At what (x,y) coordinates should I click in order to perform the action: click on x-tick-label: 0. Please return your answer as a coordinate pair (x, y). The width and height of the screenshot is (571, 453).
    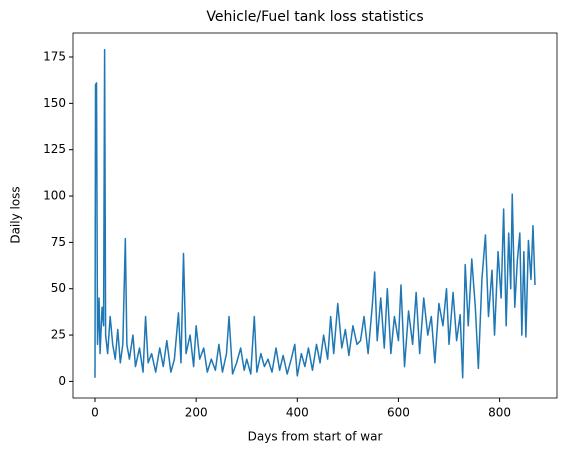
    Looking at the image, I should click on (95, 413).